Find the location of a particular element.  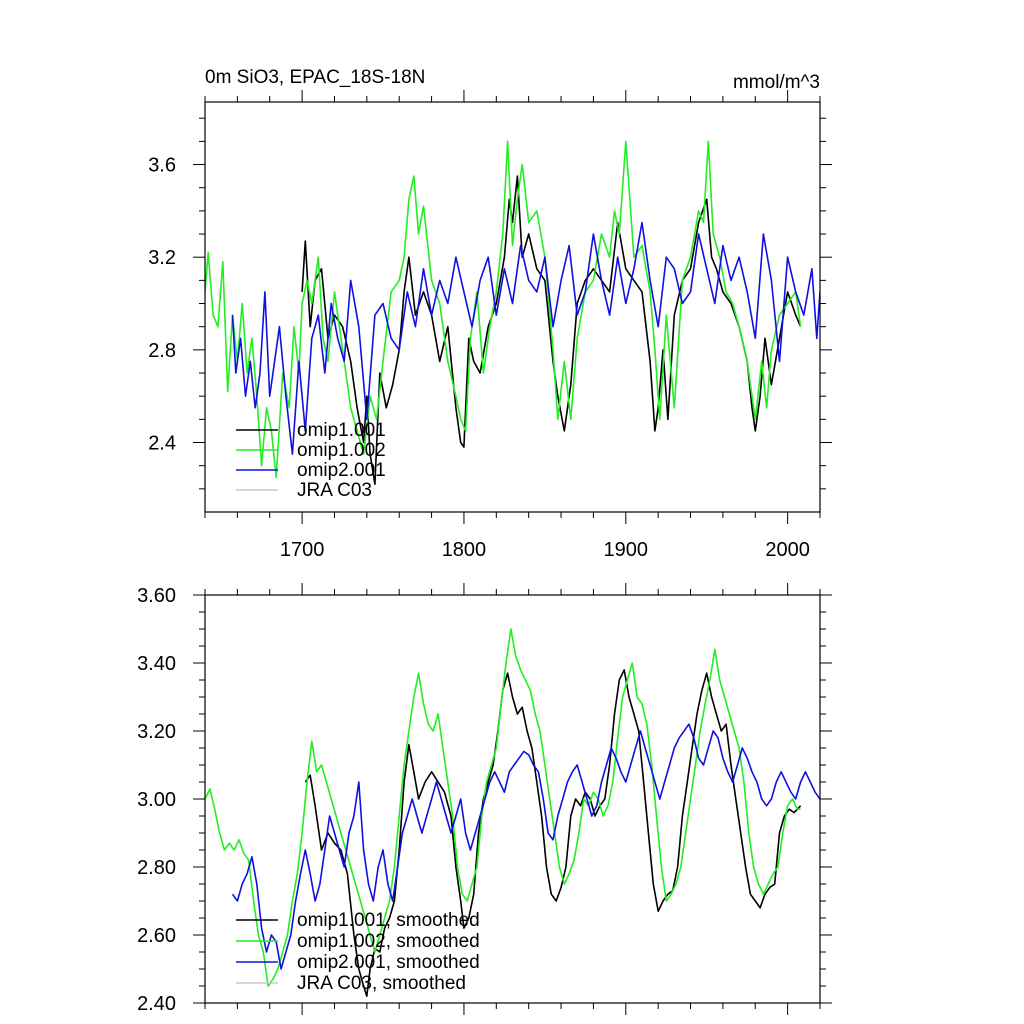

legend-label: omip2.001, smoothed is located at coordinates (388, 962).